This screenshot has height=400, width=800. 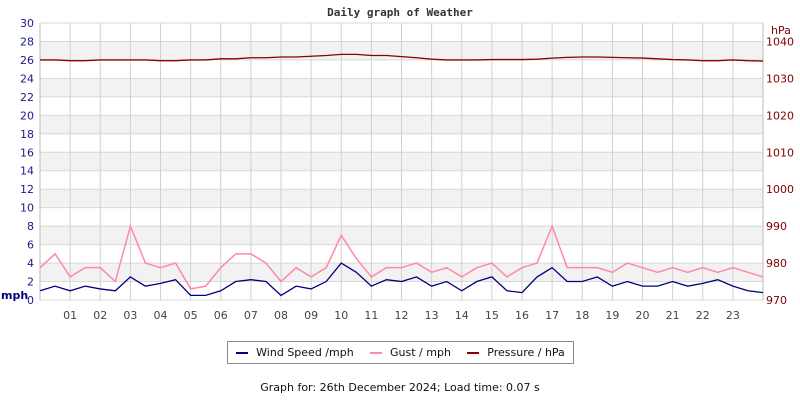 I want to click on x-tick-label: 13, so click(x=432, y=315).